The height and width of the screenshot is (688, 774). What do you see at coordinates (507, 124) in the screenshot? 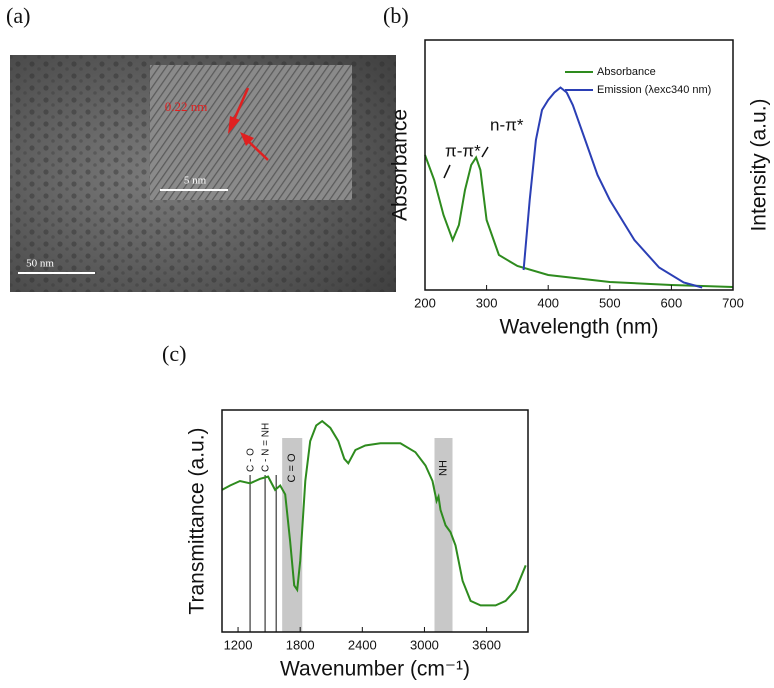
I see `annotation: n-π*` at bounding box center [507, 124].